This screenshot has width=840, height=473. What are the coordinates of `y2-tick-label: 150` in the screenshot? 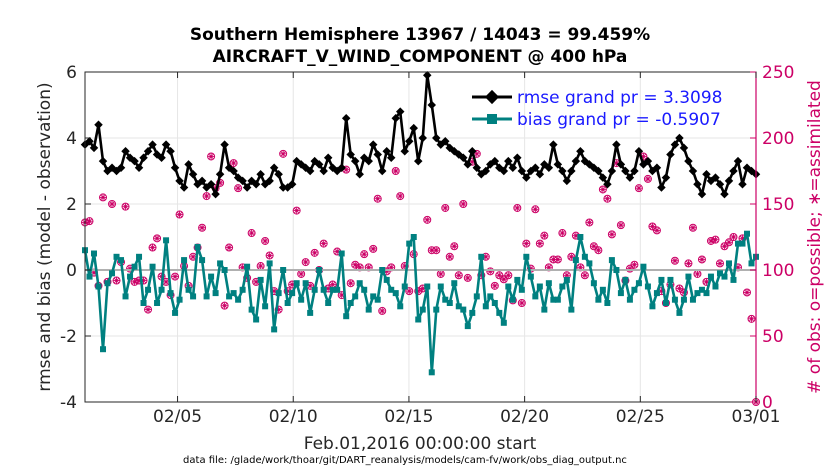 It's located at (778, 205).